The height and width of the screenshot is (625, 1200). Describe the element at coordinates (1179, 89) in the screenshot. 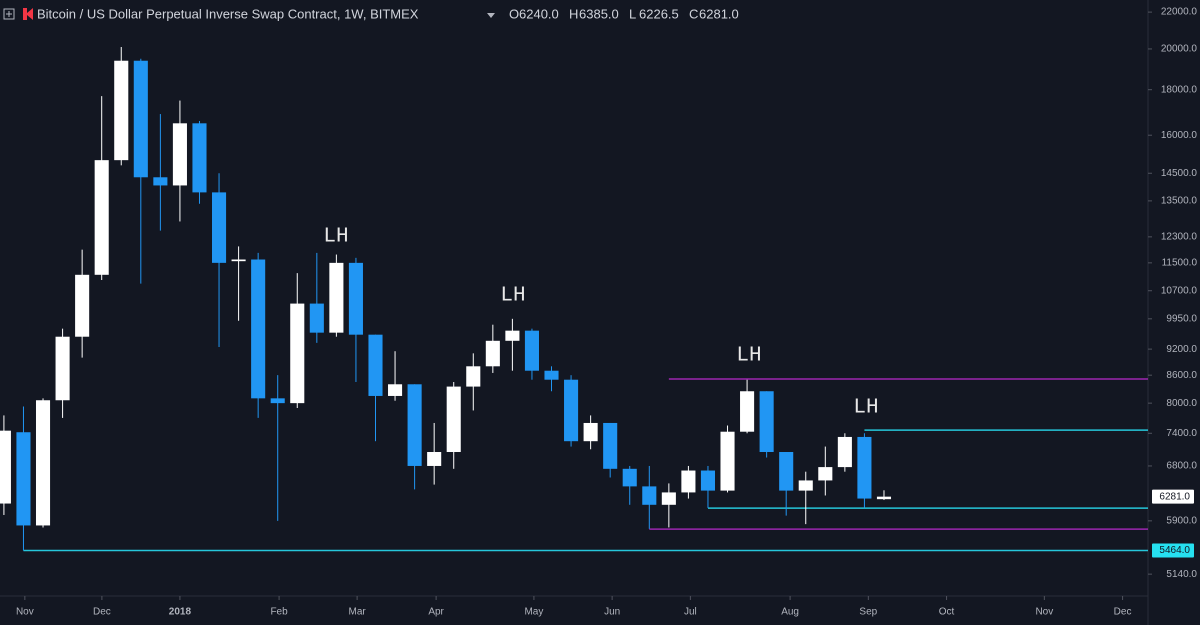

I see `y-tick-label: 18000.0` at that location.